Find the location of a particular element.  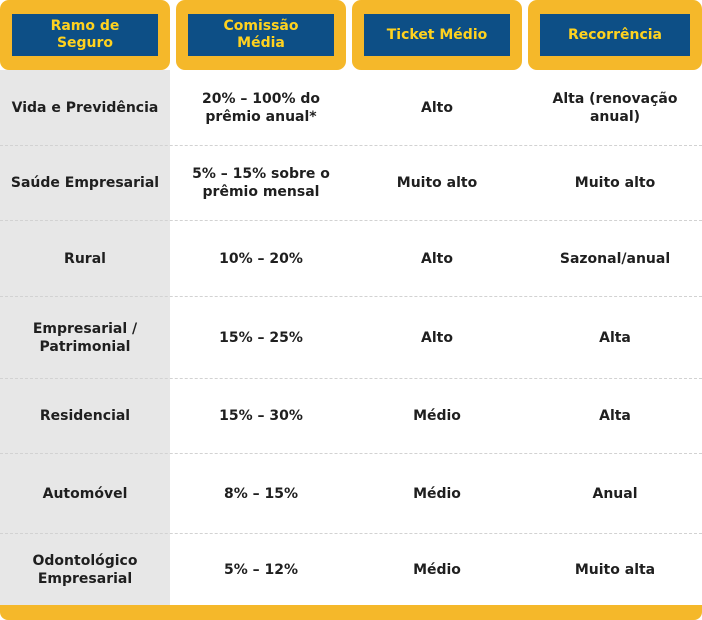

cell-ramo: Empresarial / Patrimonial is located at coordinates (85, 337).